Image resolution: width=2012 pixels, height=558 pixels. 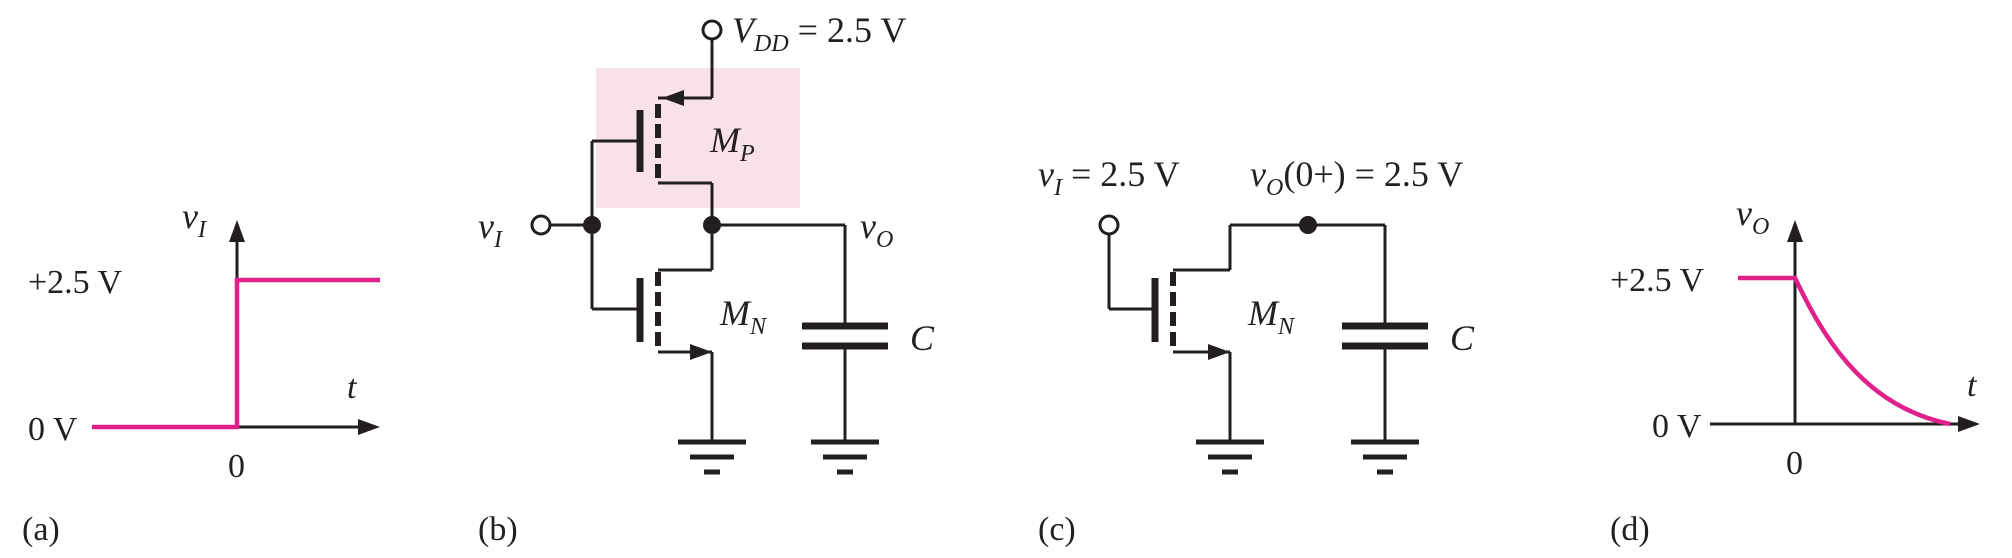 I want to click on panel-d-vo-axis-arrowhead, so click(x=1795, y=231).